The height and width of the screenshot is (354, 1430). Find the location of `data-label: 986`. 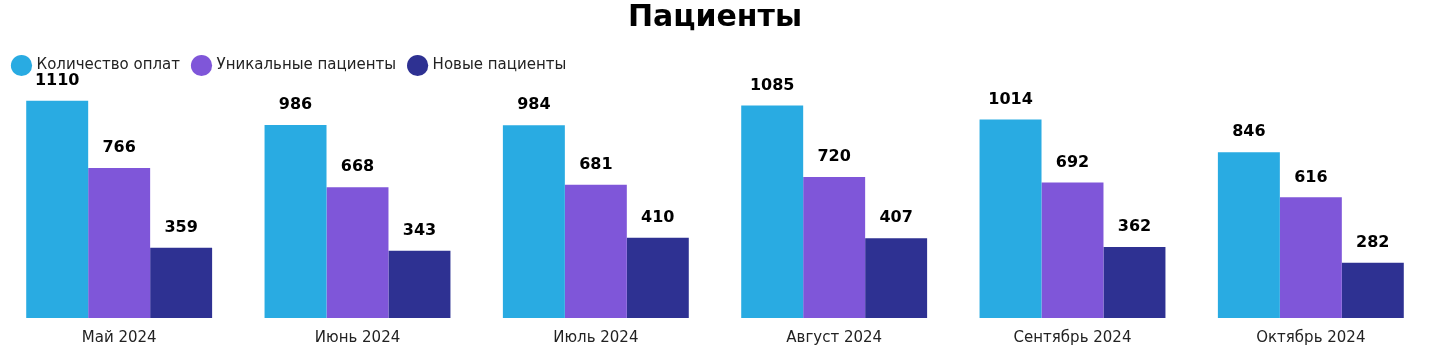

data-label: 986 is located at coordinates (295, 104).